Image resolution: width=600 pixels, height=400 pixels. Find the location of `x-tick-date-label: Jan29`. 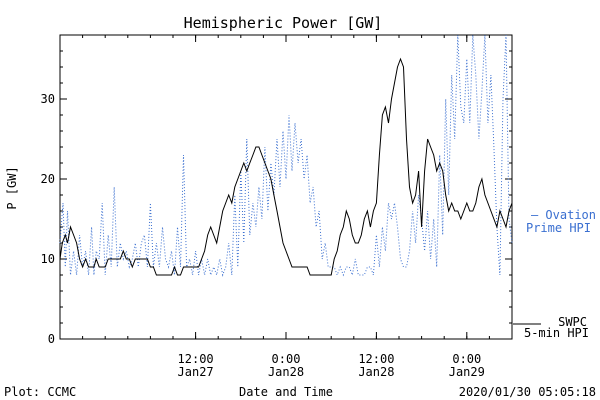

x-tick-date-label: Jan29 is located at coordinates (467, 372).